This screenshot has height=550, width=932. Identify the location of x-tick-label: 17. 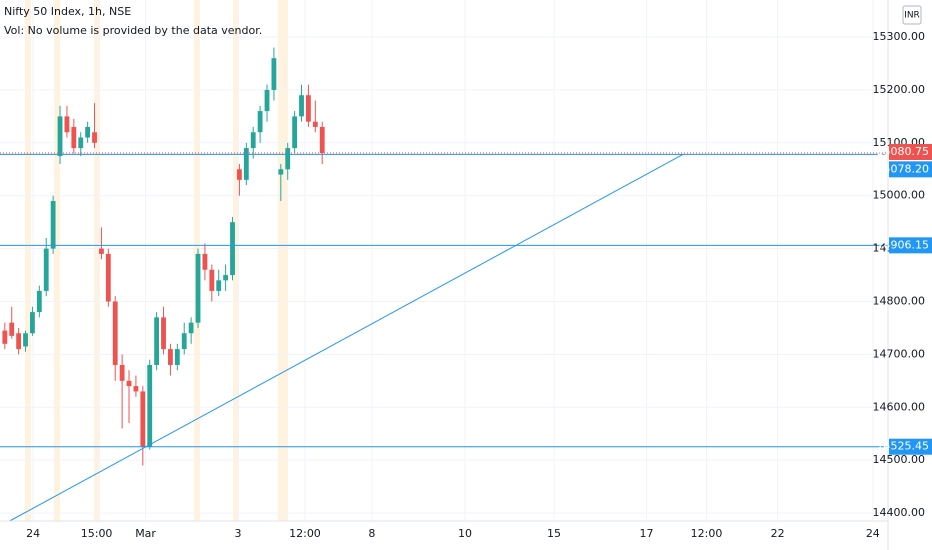
(647, 533).